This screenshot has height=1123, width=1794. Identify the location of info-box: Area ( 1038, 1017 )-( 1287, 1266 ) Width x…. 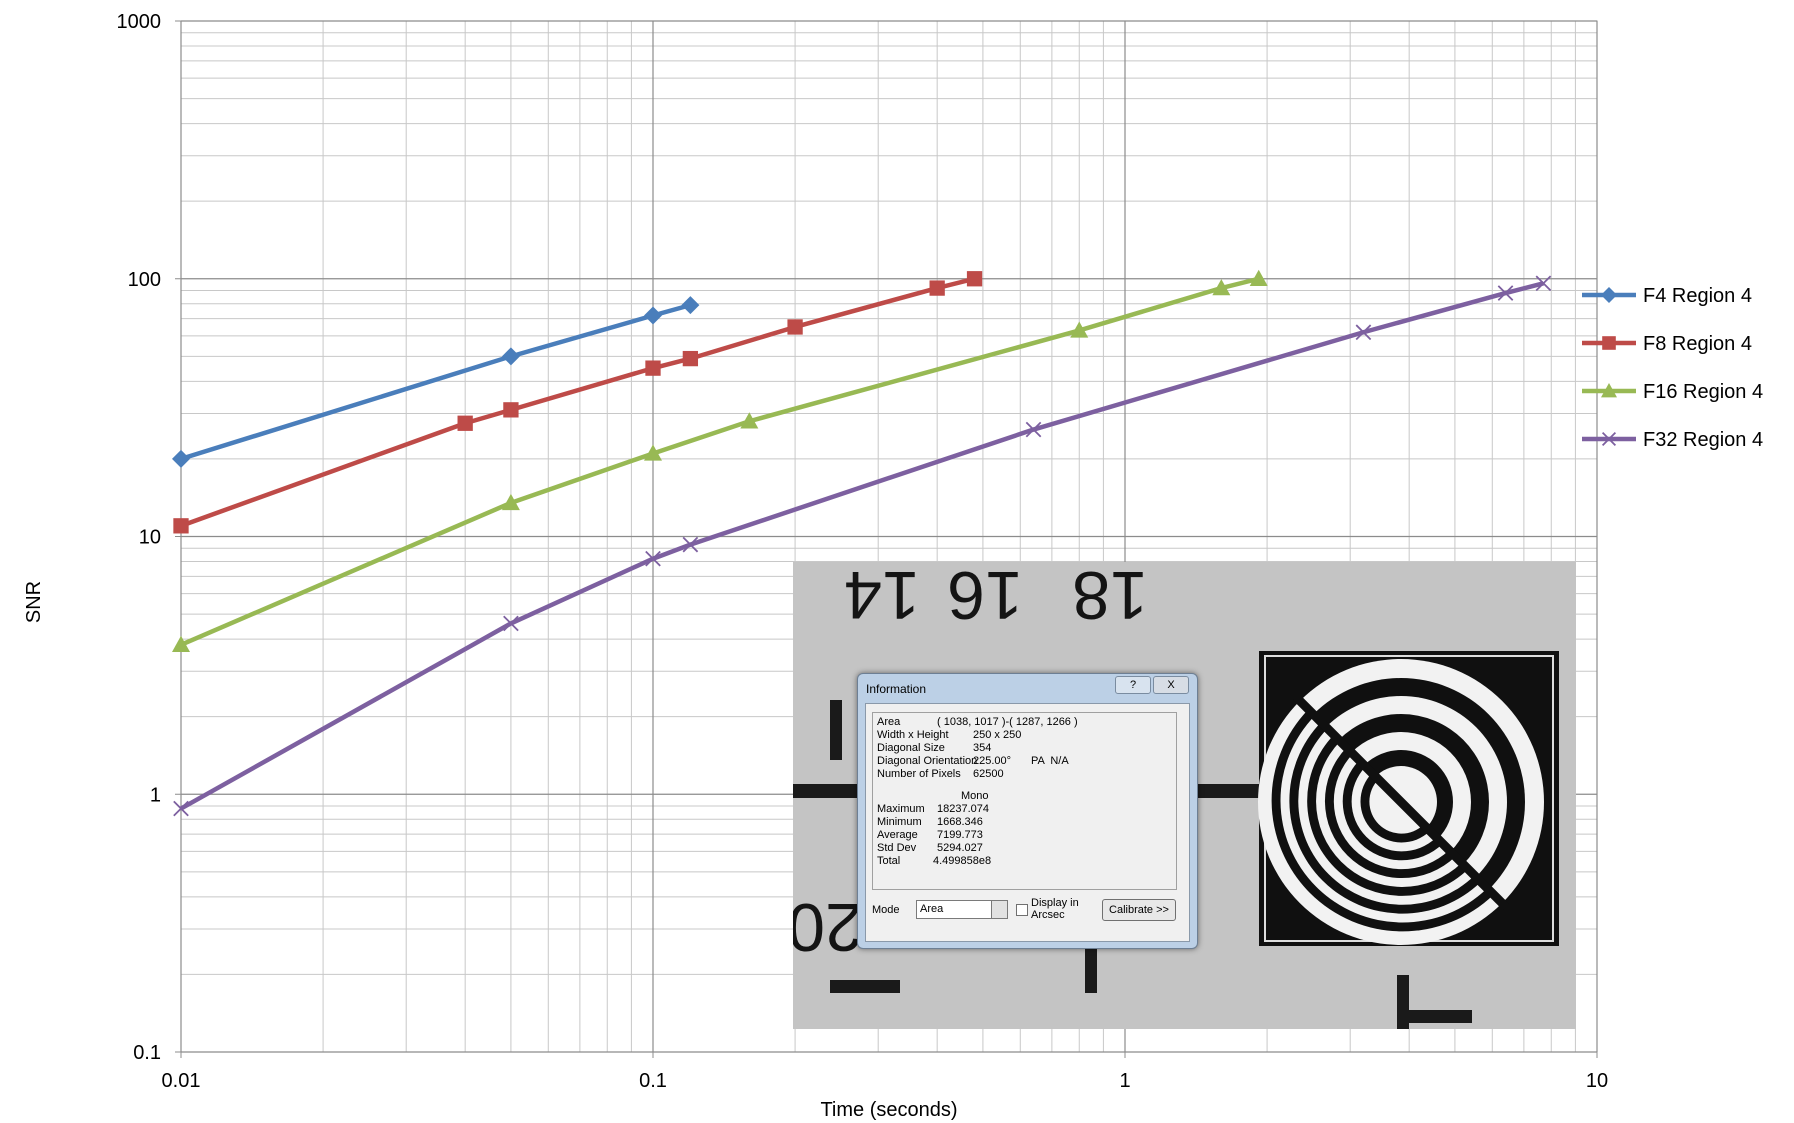
(1024, 801).